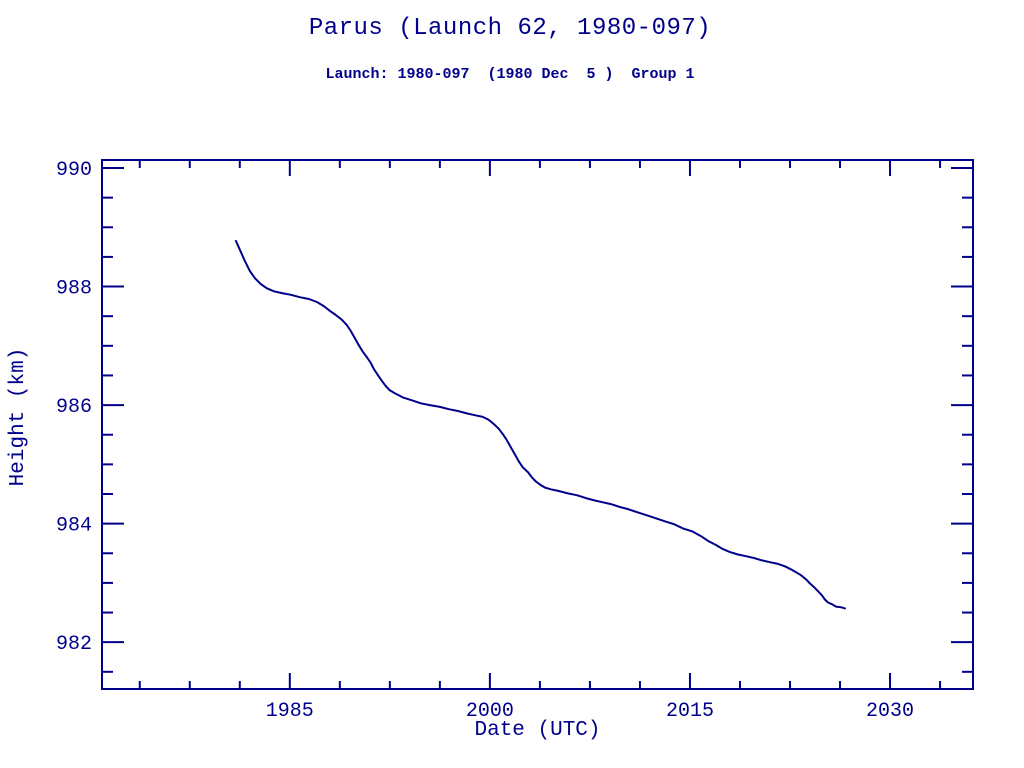 The image size is (1024, 768). I want to click on x-axis-label: Date (UTC), so click(537, 730).